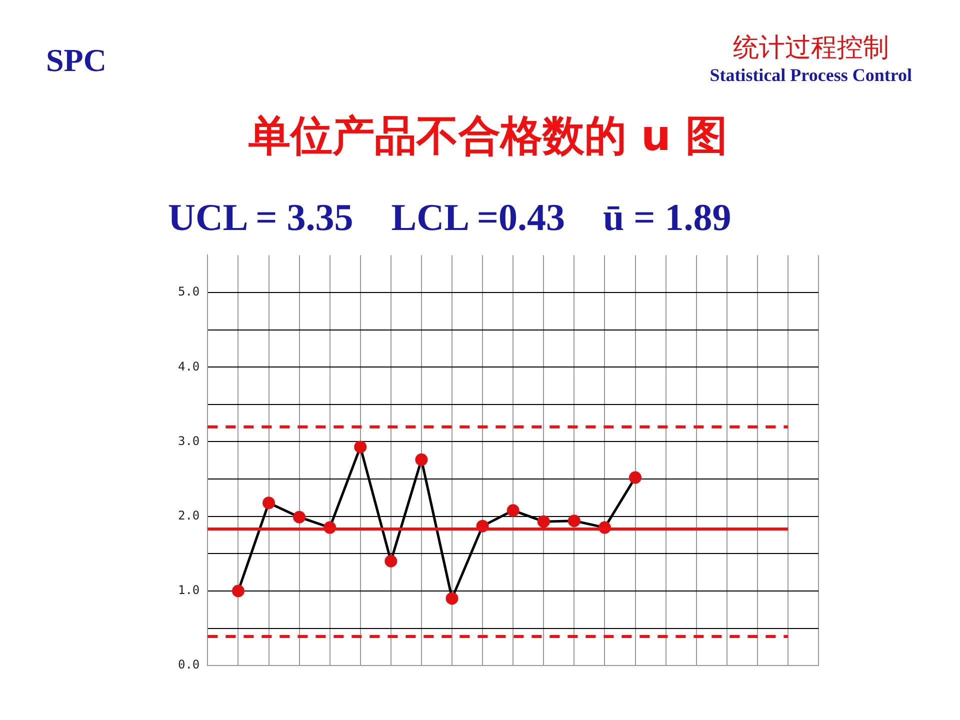 This screenshot has width=960, height=720. What do you see at coordinates (189, 665) in the screenshot?
I see `y-tick-label: 0.0` at bounding box center [189, 665].